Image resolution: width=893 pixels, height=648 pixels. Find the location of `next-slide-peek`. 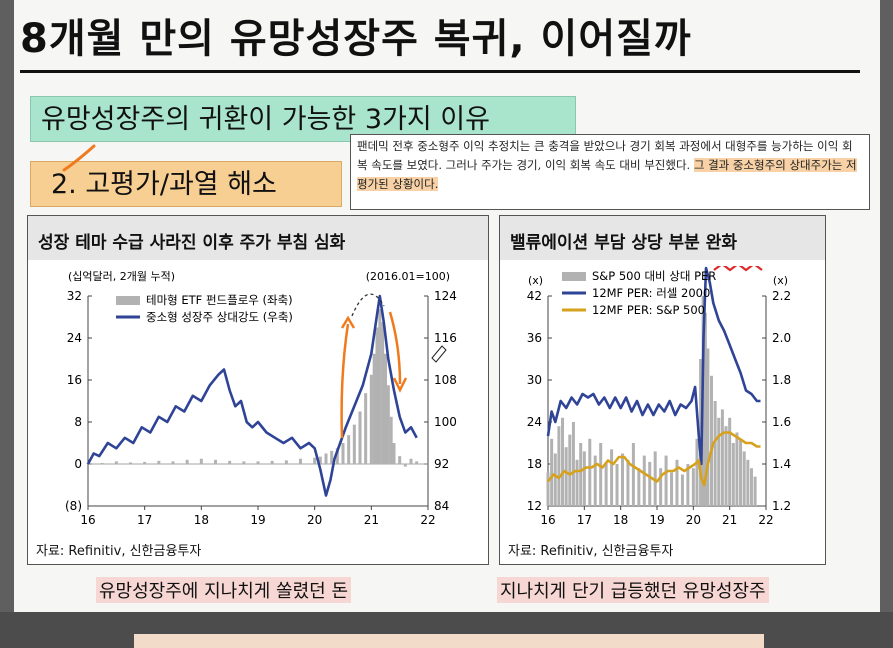

next-slide-peek is located at coordinates (449, 641).